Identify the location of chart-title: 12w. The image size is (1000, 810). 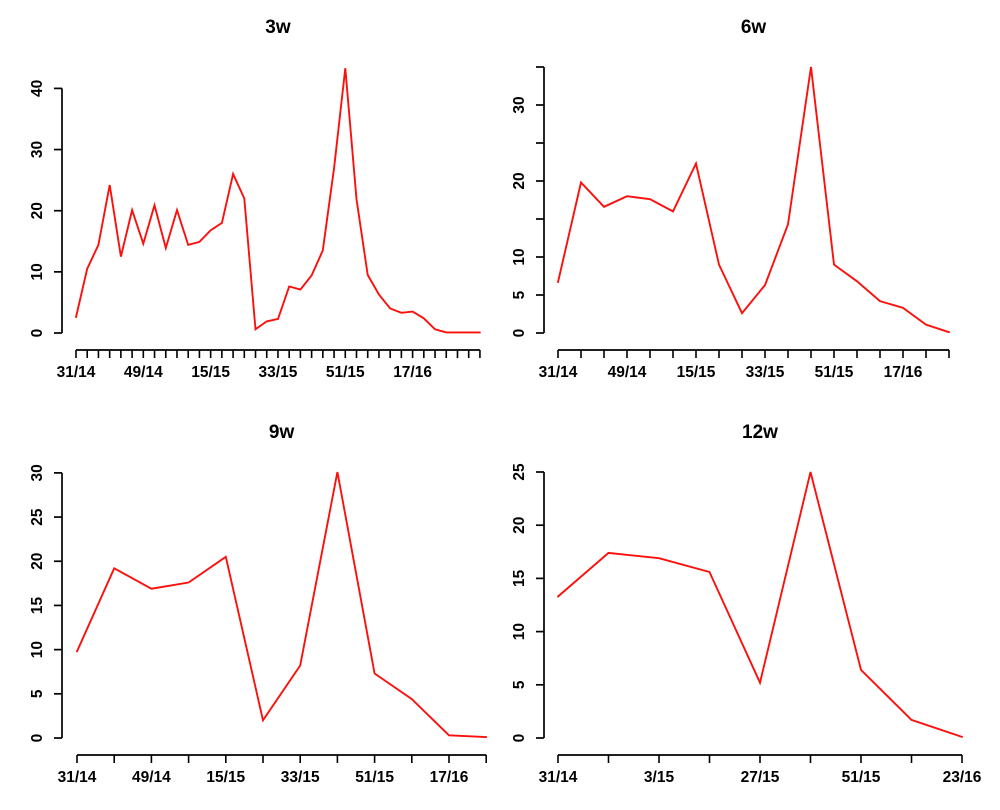
(760, 432).